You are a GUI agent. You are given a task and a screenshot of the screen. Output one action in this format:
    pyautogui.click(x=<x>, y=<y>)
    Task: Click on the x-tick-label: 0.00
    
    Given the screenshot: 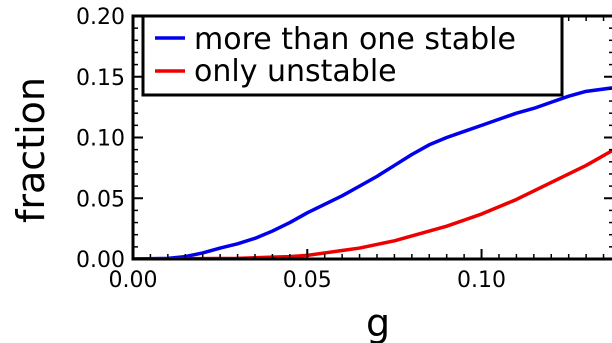 What is the action you would take?
    pyautogui.click(x=133, y=280)
    